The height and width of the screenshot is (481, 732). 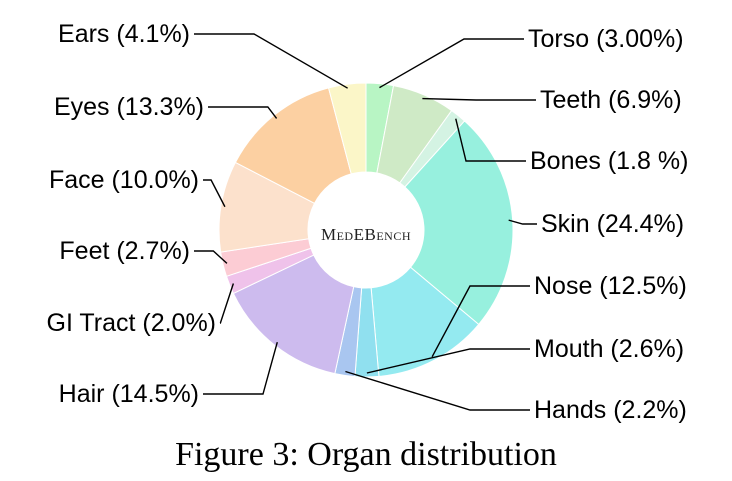 What do you see at coordinates (293, 314) in the screenshot?
I see `slice-hair` at bounding box center [293, 314].